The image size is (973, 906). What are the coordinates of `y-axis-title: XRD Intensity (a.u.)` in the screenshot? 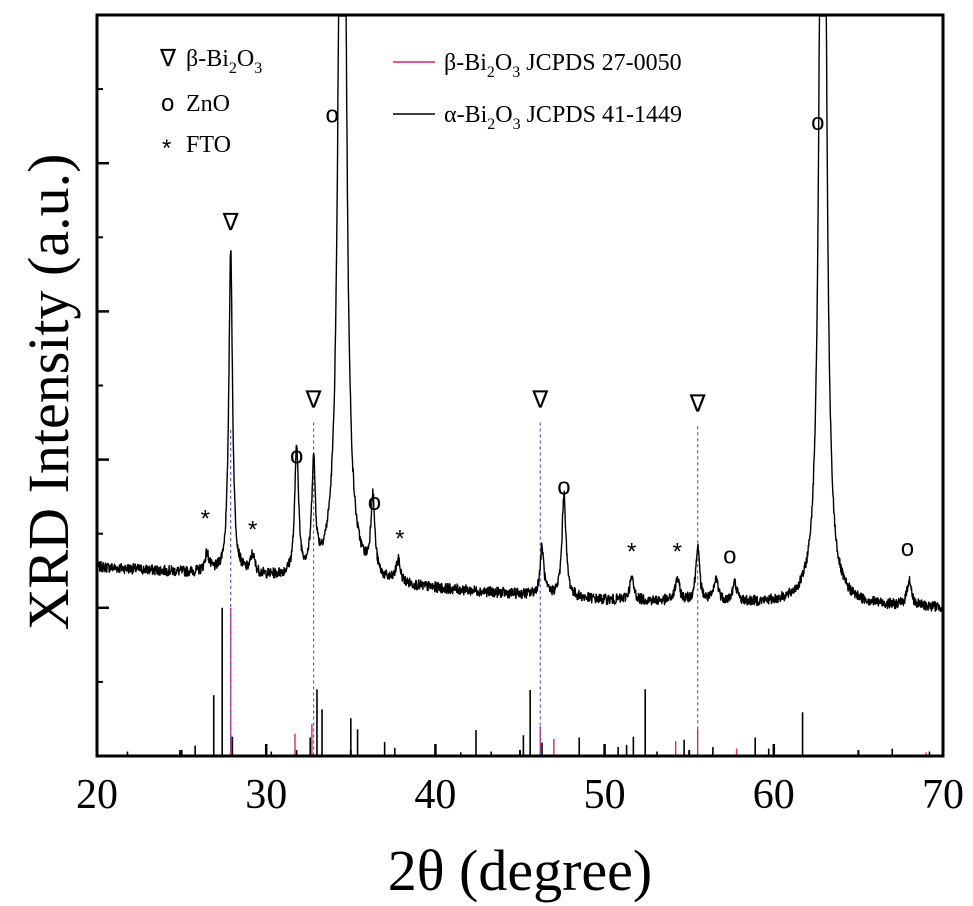 It's located at (48, 392).